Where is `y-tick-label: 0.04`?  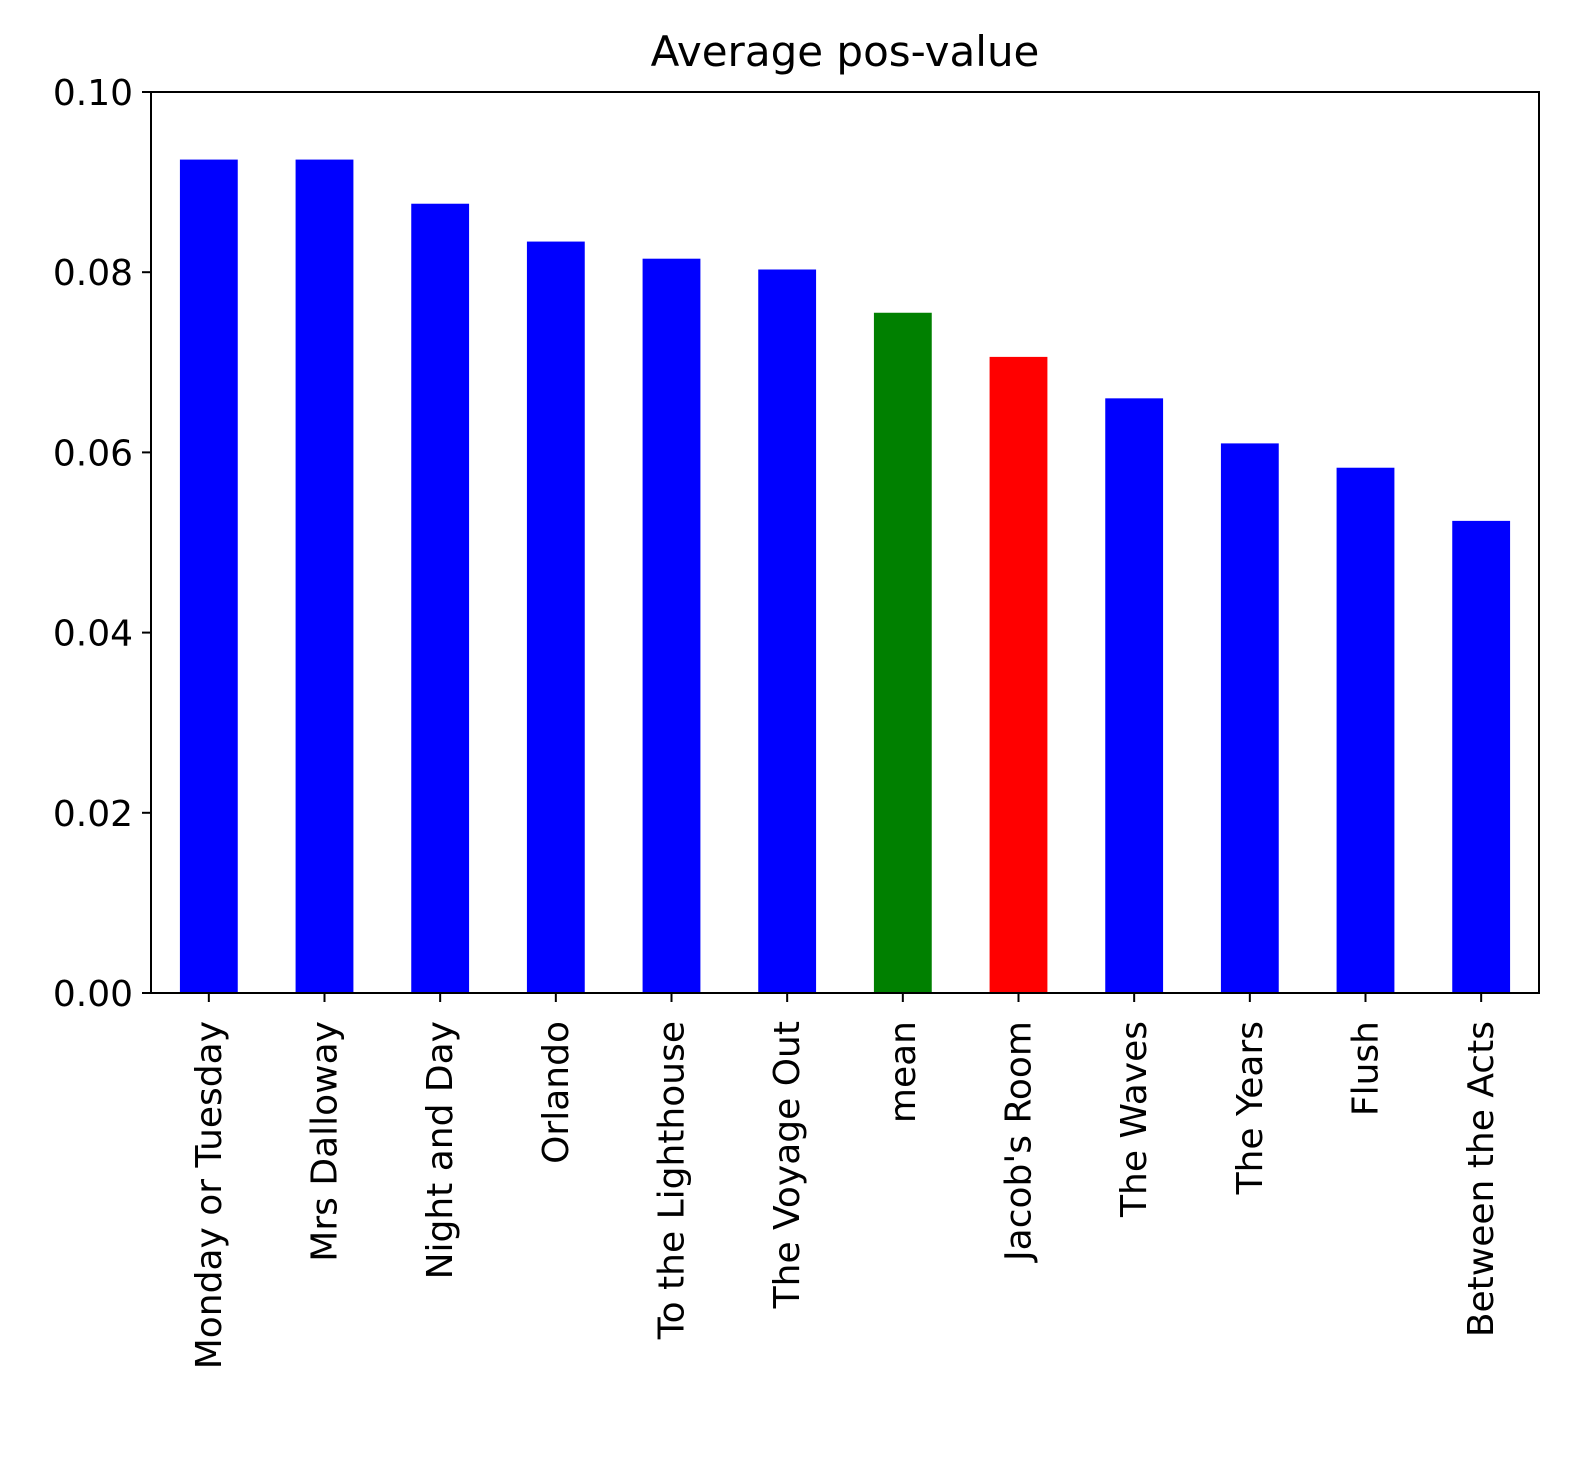
y-tick-label: 0.04 is located at coordinates (93, 634).